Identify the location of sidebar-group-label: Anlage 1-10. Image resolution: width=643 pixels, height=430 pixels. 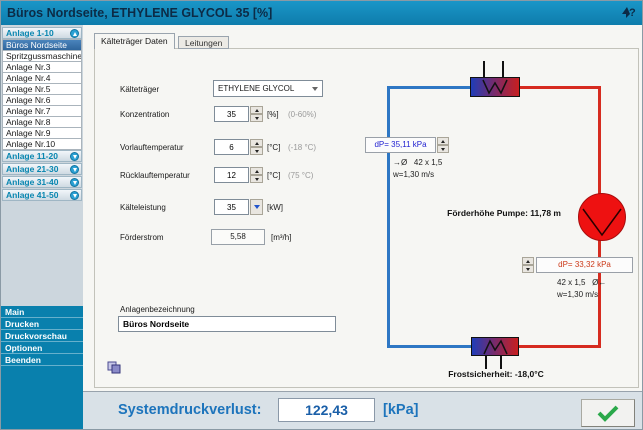
(30, 33).